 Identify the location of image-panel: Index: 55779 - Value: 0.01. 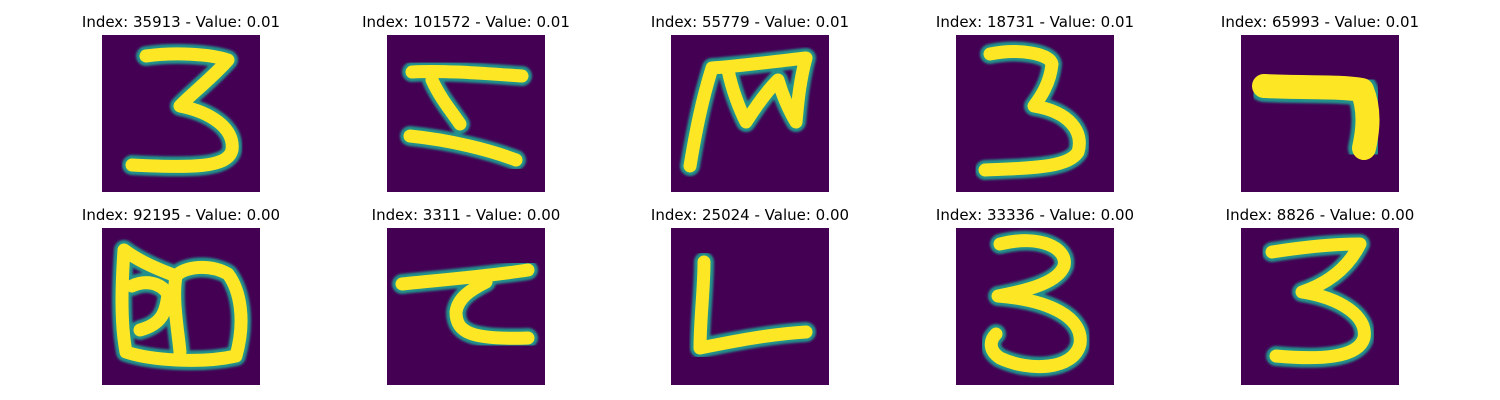
(750, 102).